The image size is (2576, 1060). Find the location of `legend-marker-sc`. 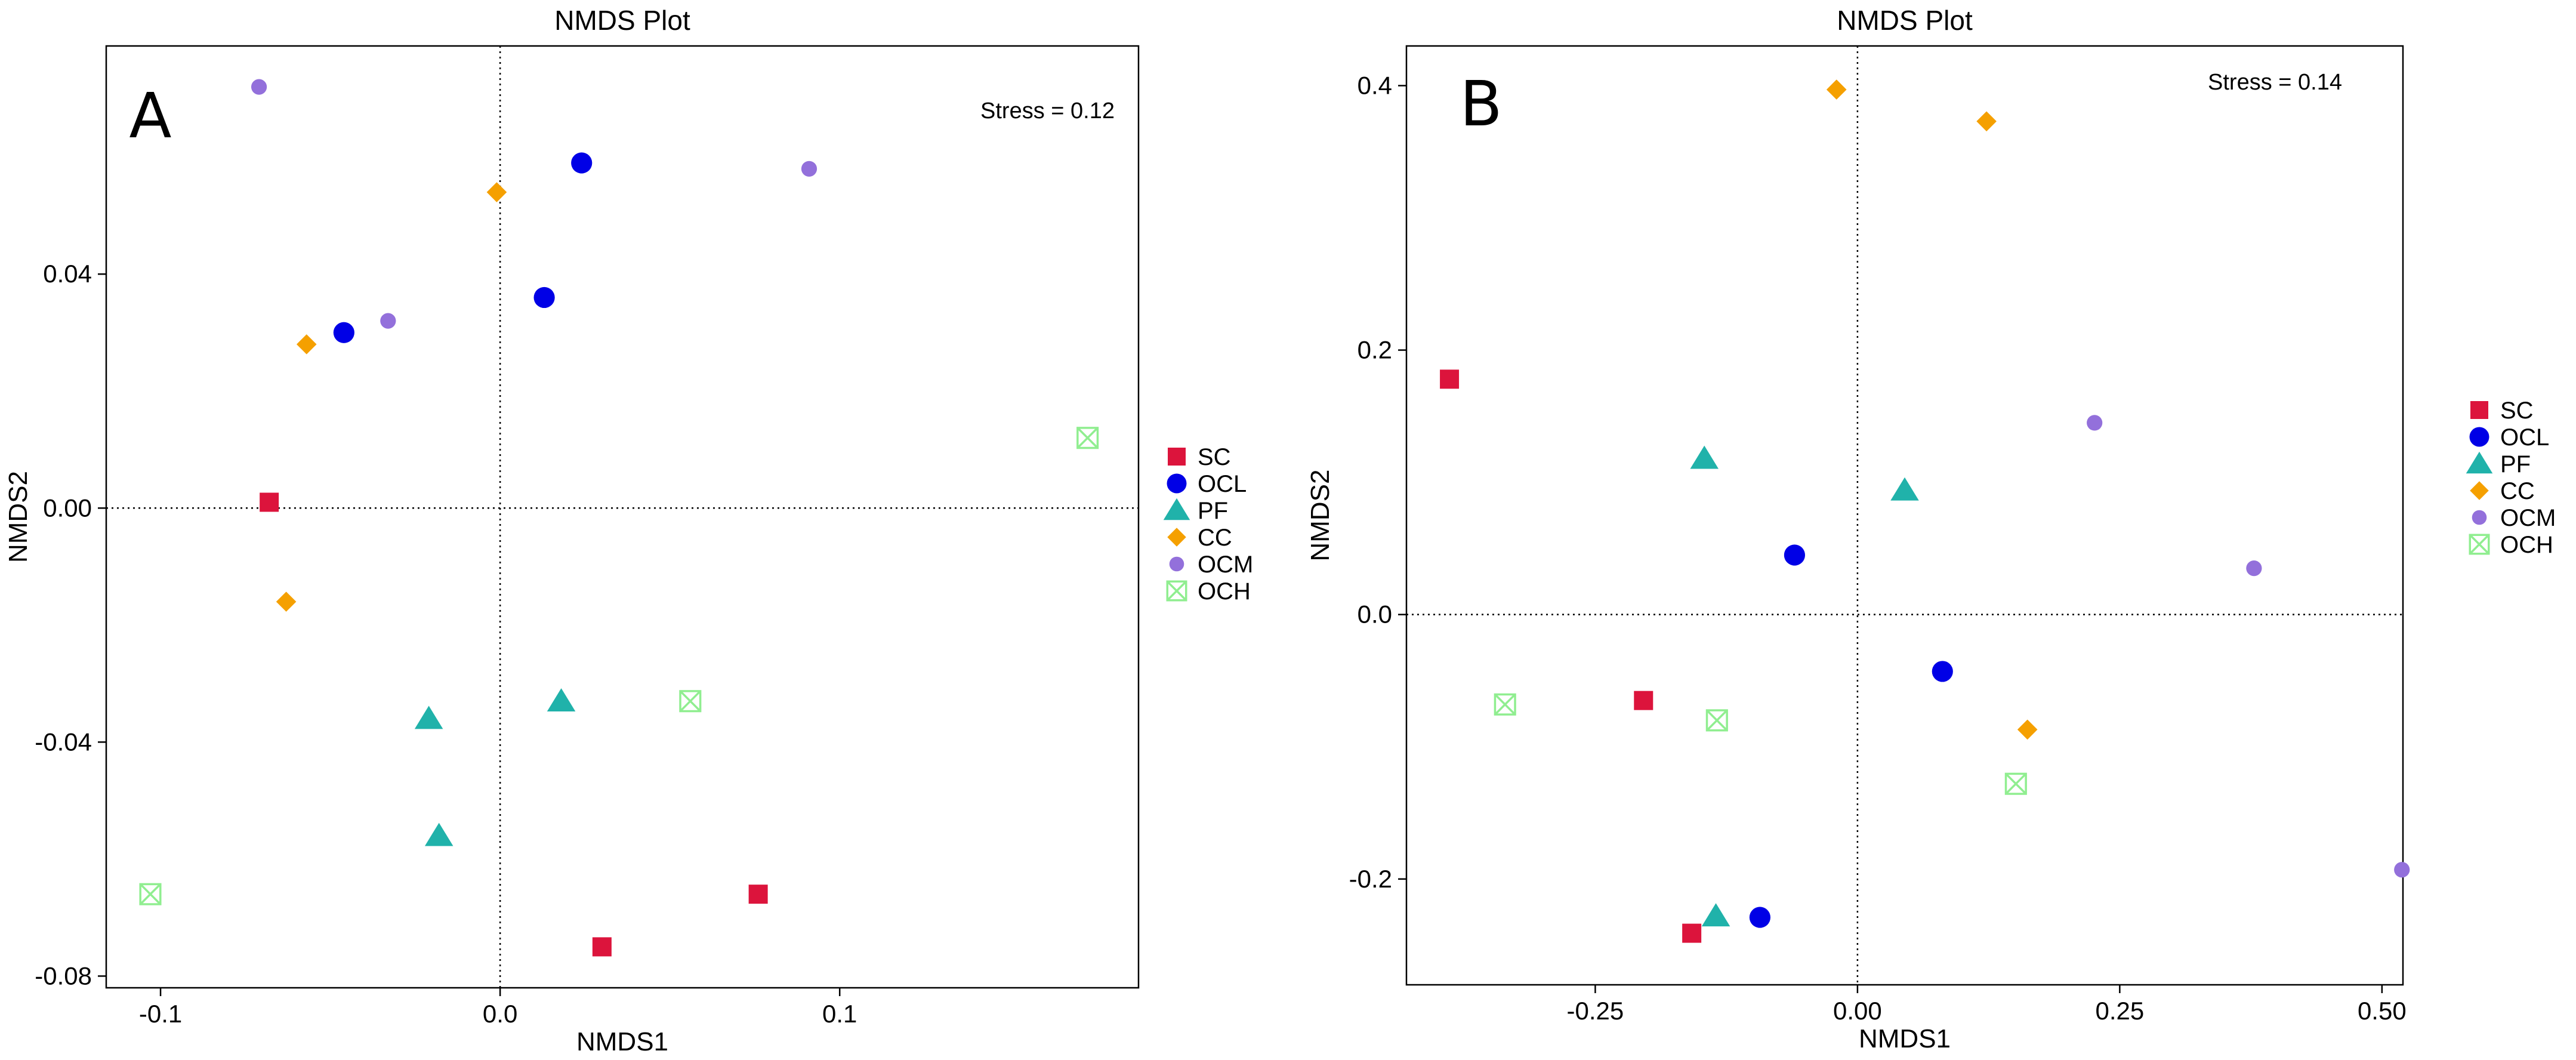

legend-marker-sc is located at coordinates (1177, 457).